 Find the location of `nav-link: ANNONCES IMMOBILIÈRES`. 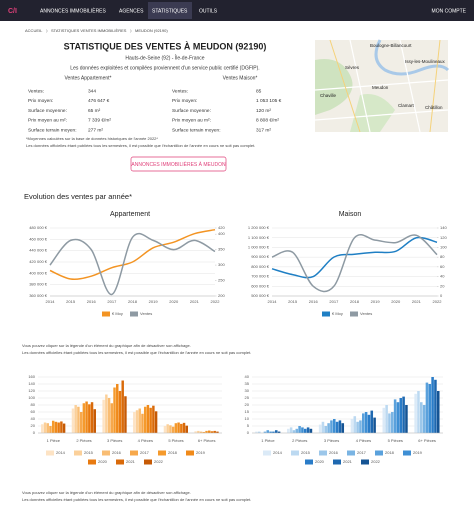

nav-link: ANNONCES IMMOBILIÈRES is located at coordinates (73, 10).